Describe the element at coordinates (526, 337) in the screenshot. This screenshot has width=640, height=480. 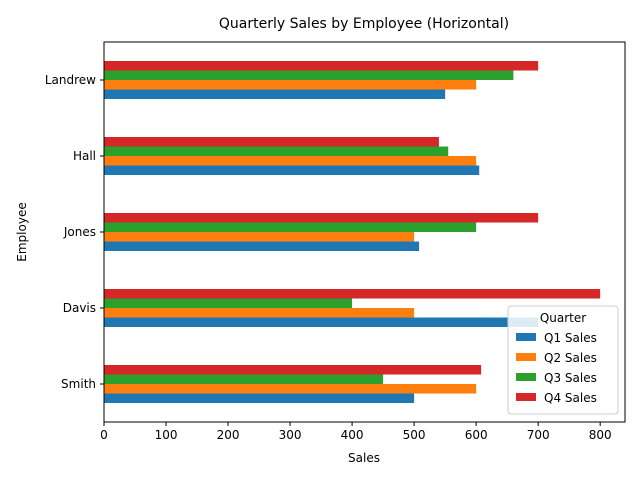
I see `legend-swatch-q1` at that location.